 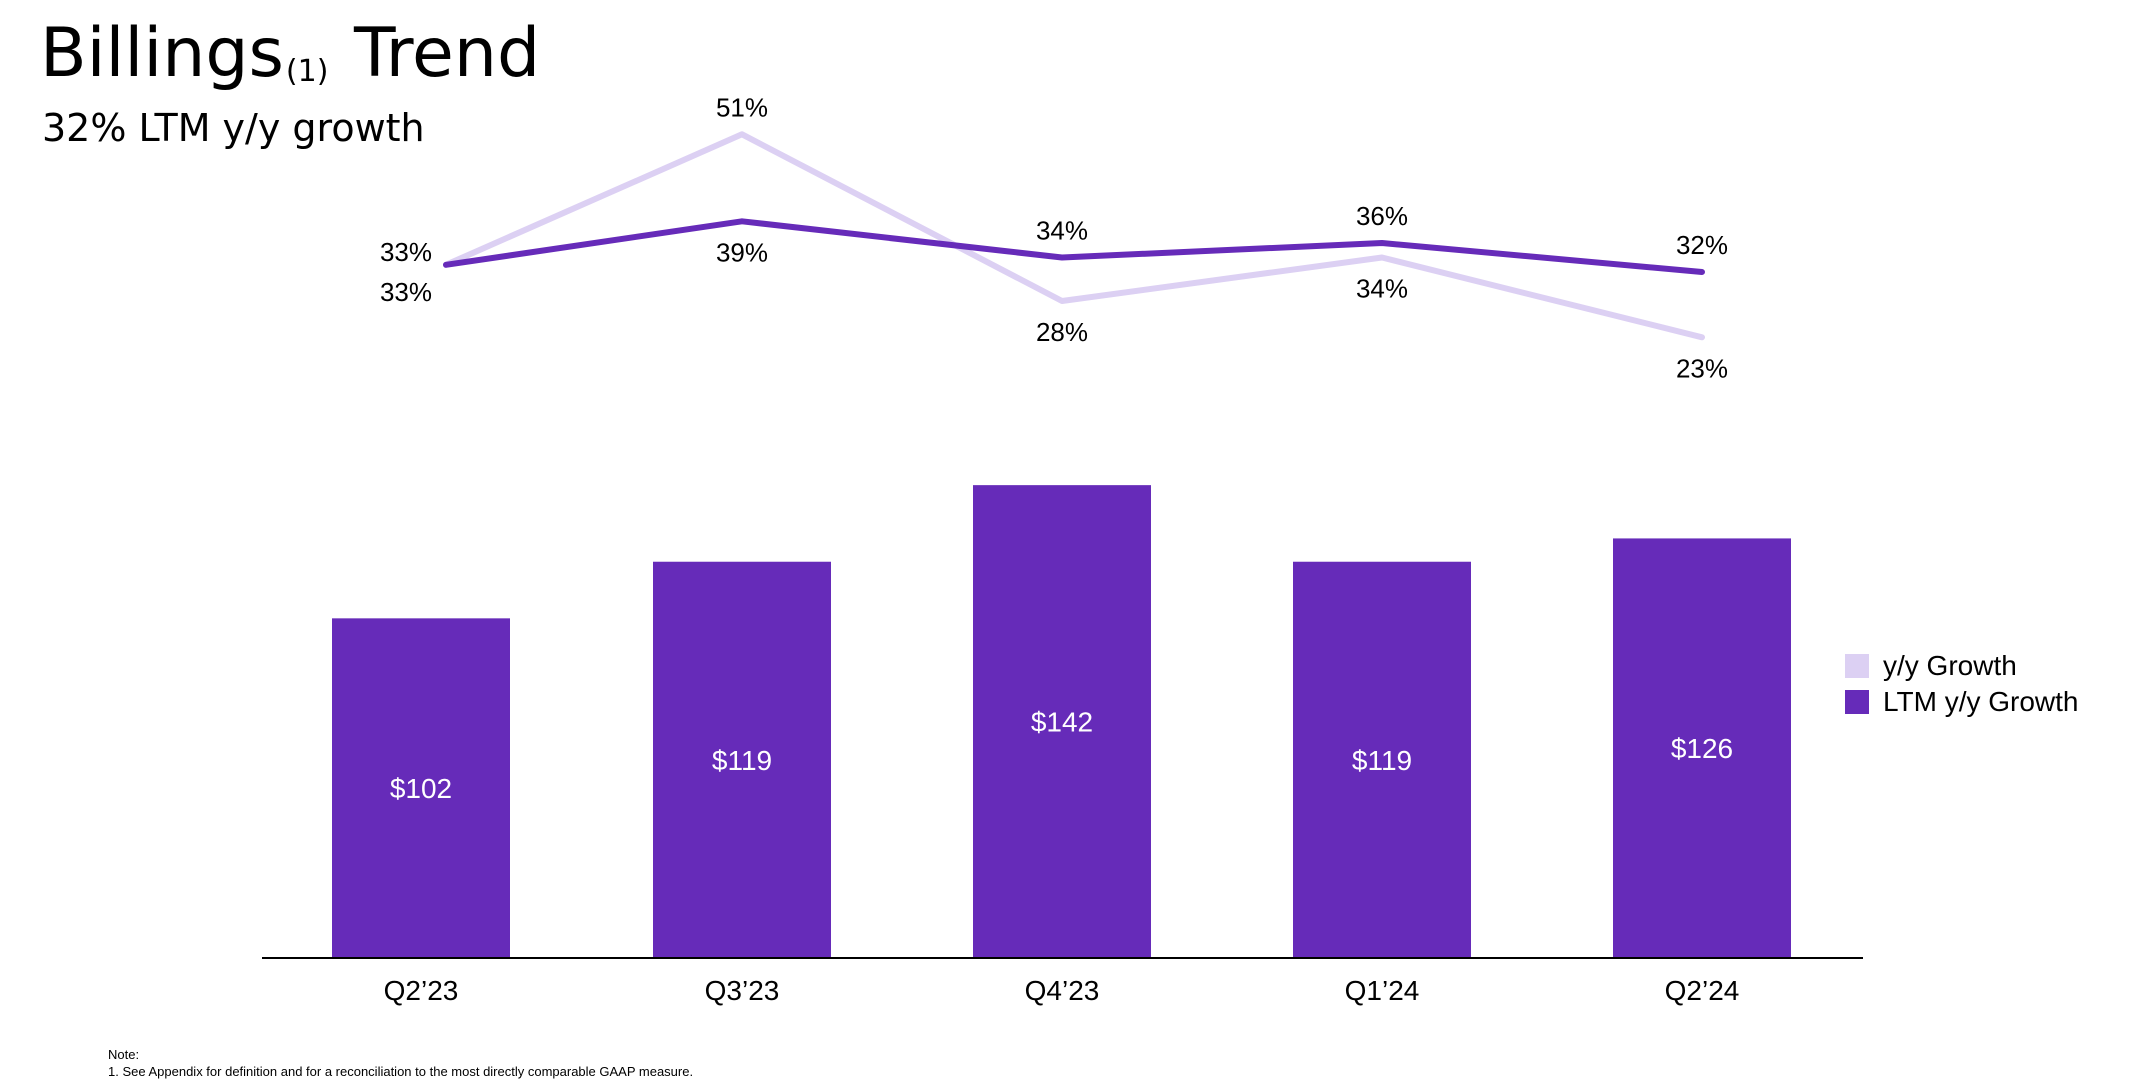 I want to click on legend: y/y Growth LTM y/y Growth, so click(x=1962, y=684).